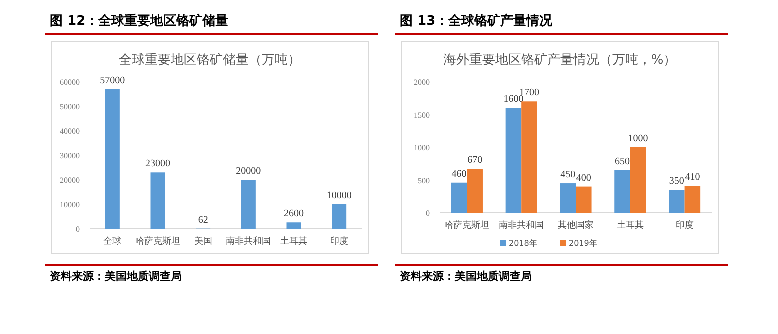 This screenshot has width=778, height=334. Describe the element at coordinates (576, 225) in the screenshot. I see `x-tick-label: 其他国家` at that location.